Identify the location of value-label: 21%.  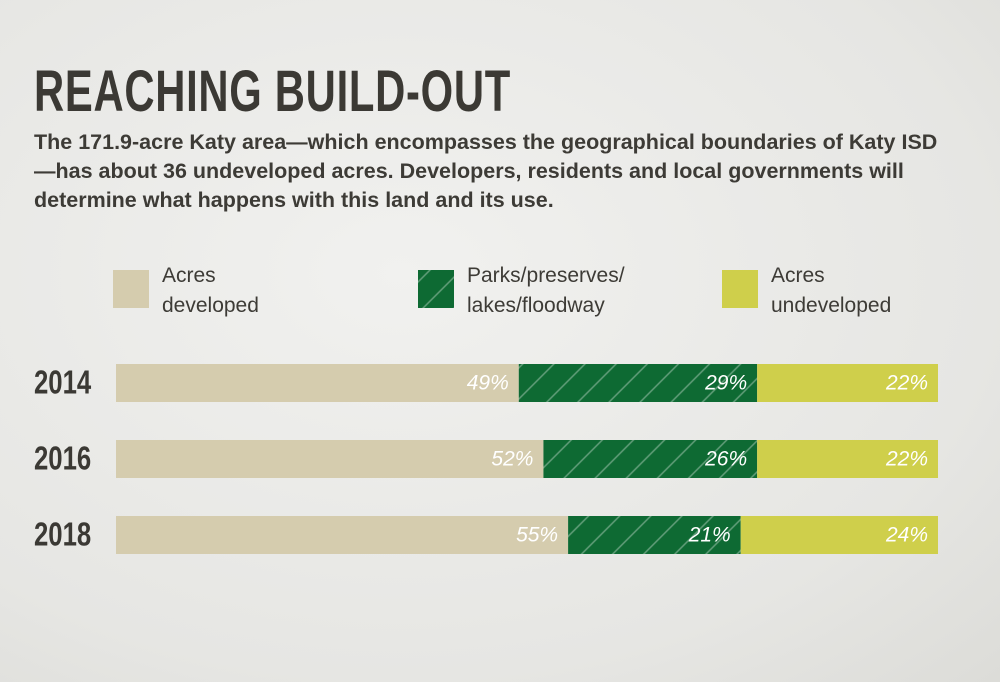
(709, 535).